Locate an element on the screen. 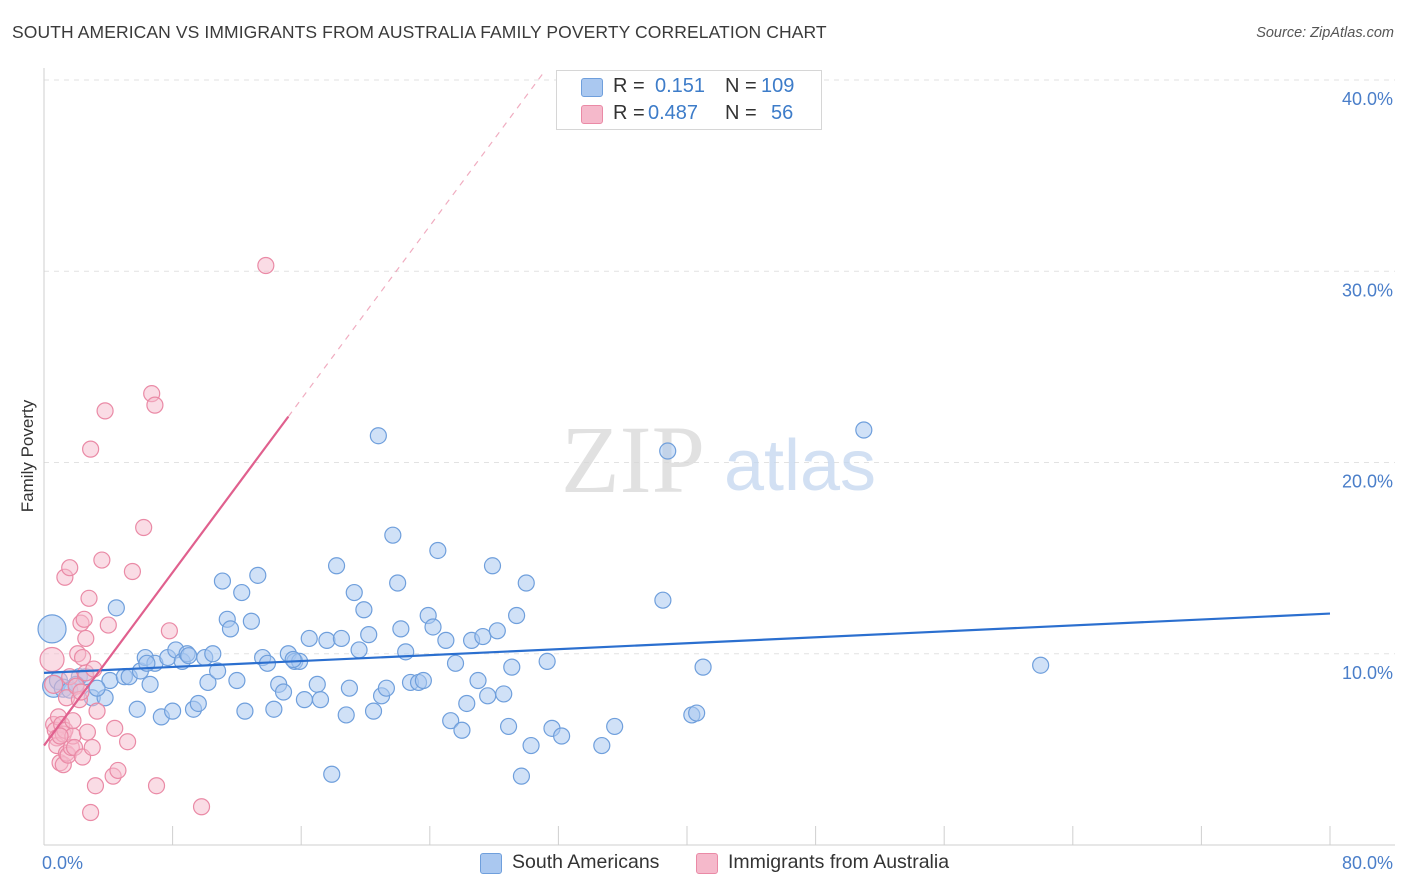 This screenshot has width=1406, height=892. r-value: 0.487 is located at coordinates (673, 113).